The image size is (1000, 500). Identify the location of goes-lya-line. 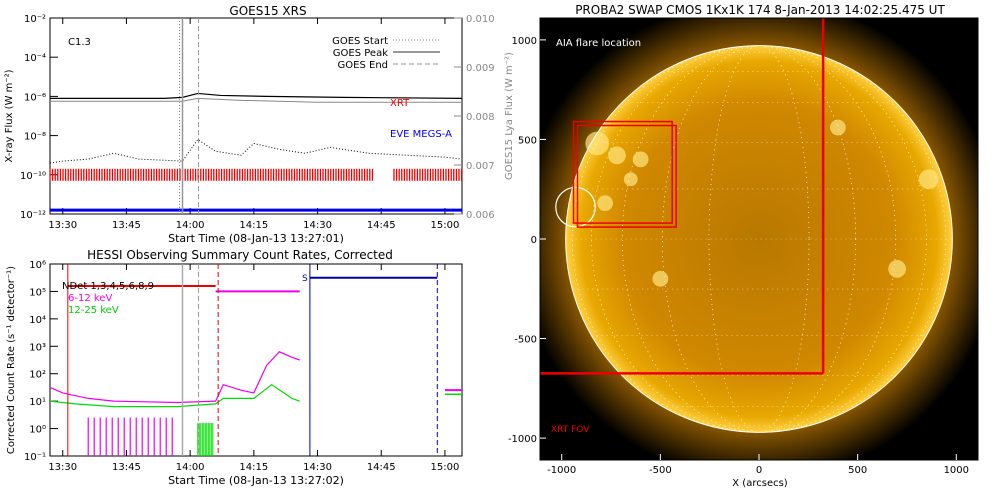
(256, 151).